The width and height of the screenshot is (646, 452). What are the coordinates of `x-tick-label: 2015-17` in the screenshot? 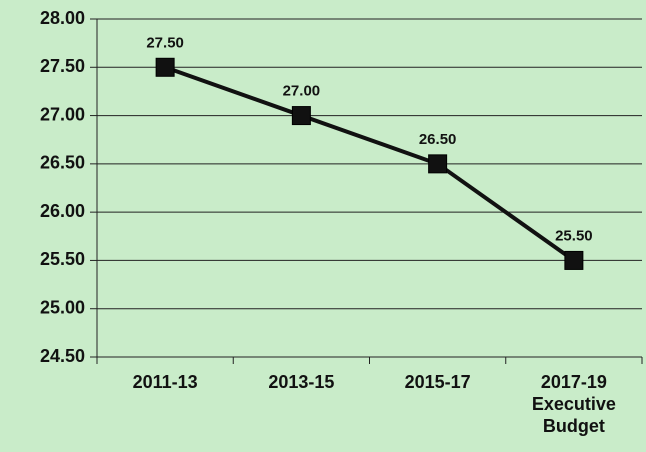 It's located at (437, 382).